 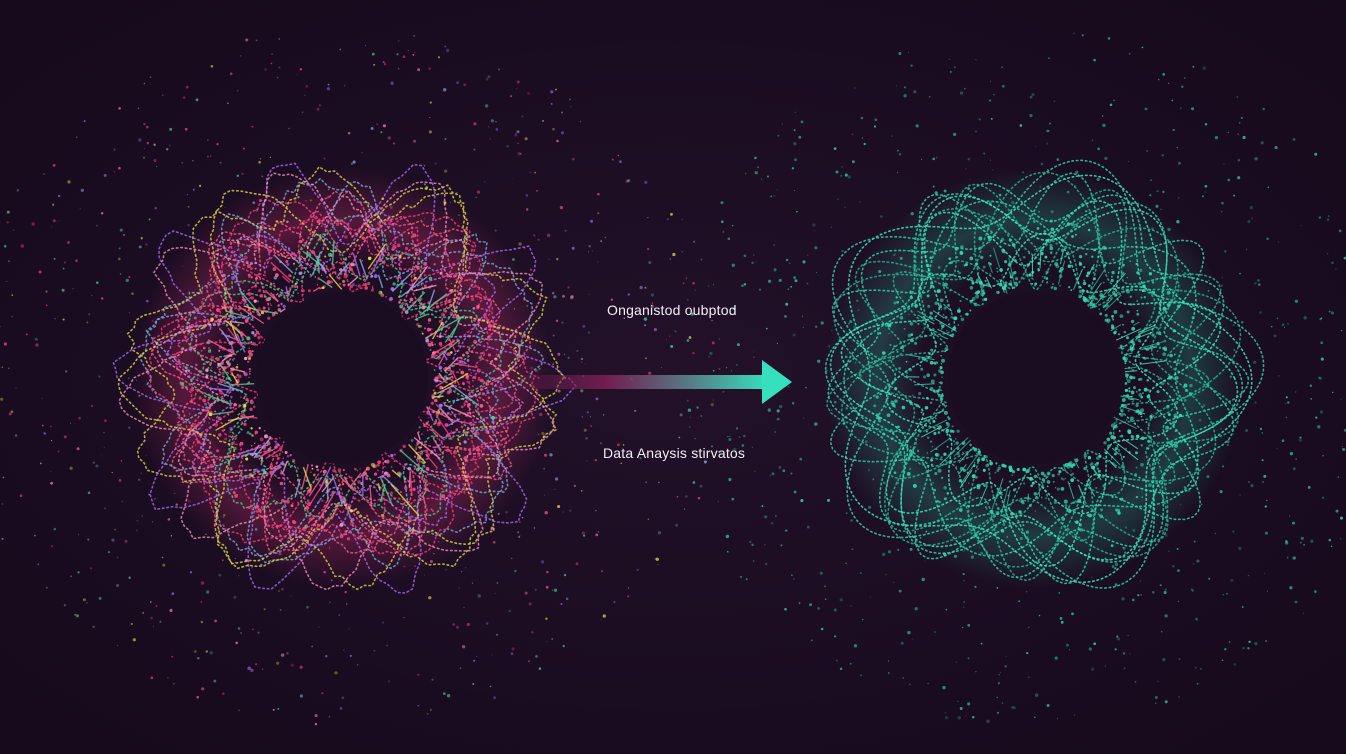 What do you see at coordinates (656, 382) in the screenshot?
I see `arrow-right-icon` at bounding box center [656, 382].